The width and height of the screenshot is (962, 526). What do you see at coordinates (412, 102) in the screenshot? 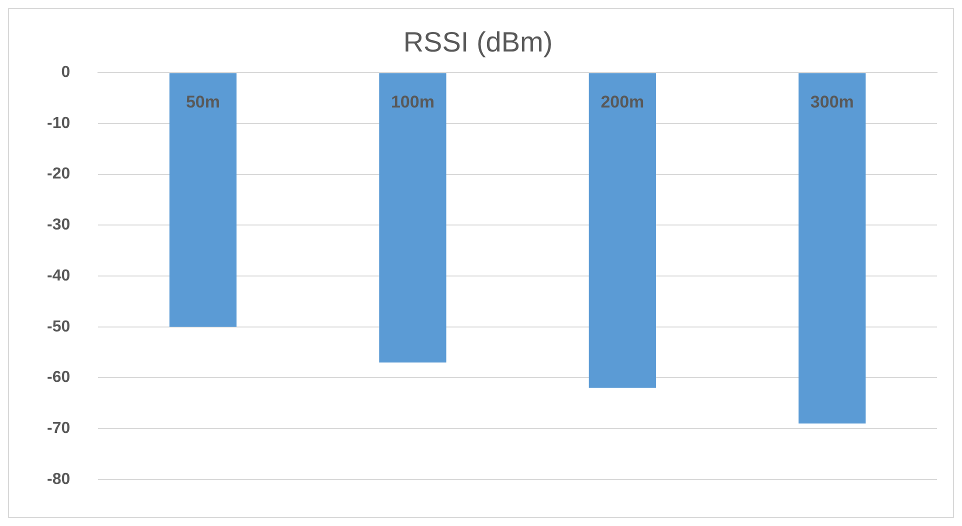
I see `x-tick-label: 100m` at bounding box center [412, 102].